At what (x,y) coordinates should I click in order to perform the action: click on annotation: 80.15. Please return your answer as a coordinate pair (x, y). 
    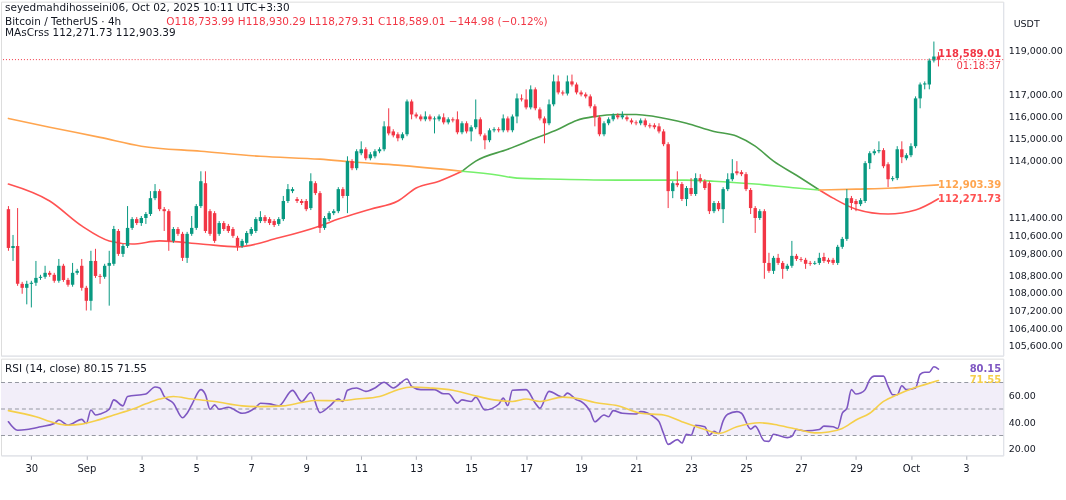
    Looking at the image, I should click on (985, 369).